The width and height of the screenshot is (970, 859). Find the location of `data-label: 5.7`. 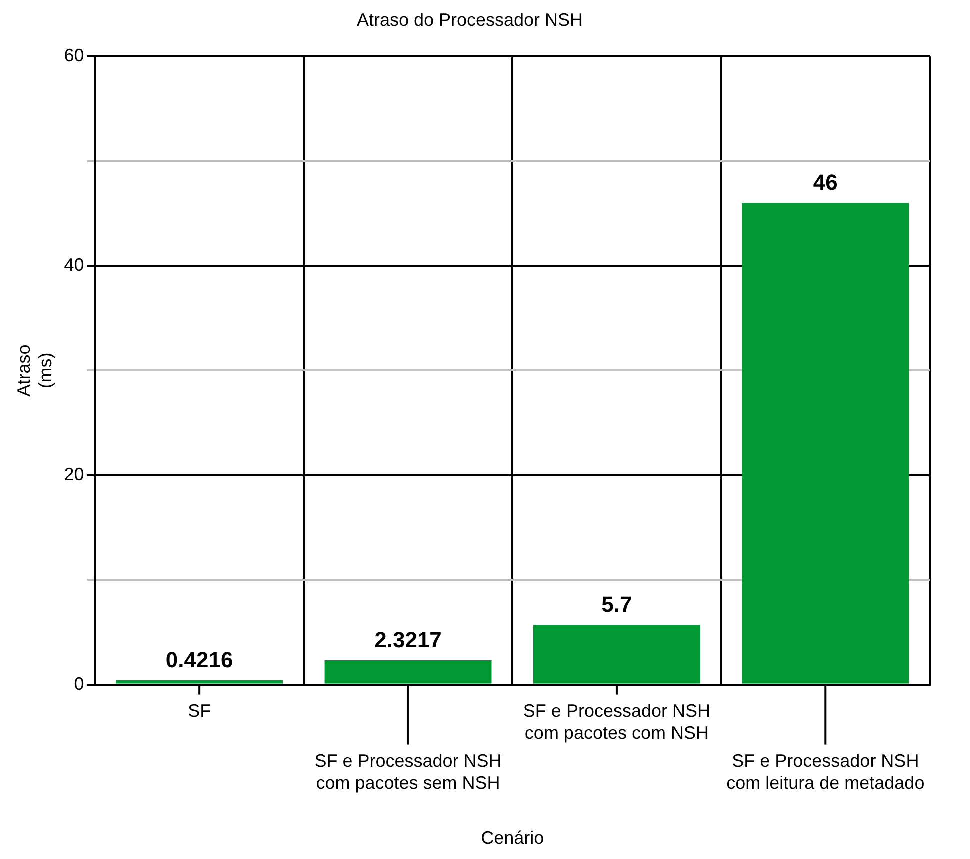

data-label: 5.7 is located at coordinates (617, 605).